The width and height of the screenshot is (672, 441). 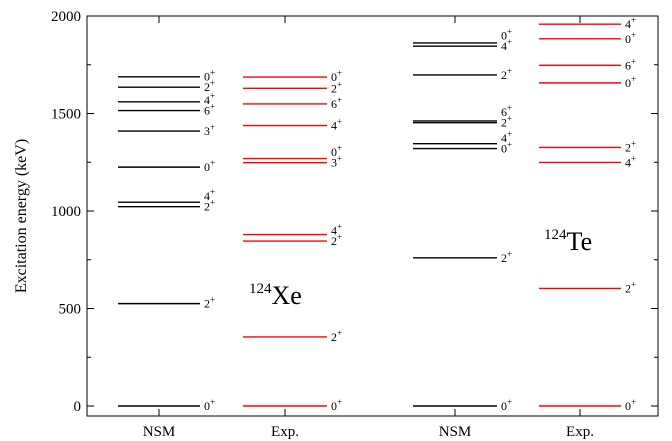 What do you see at coordinates (66, 212) in the screenshot?
I see `y-tick-label: 1000` at bounding box center [66, 212].